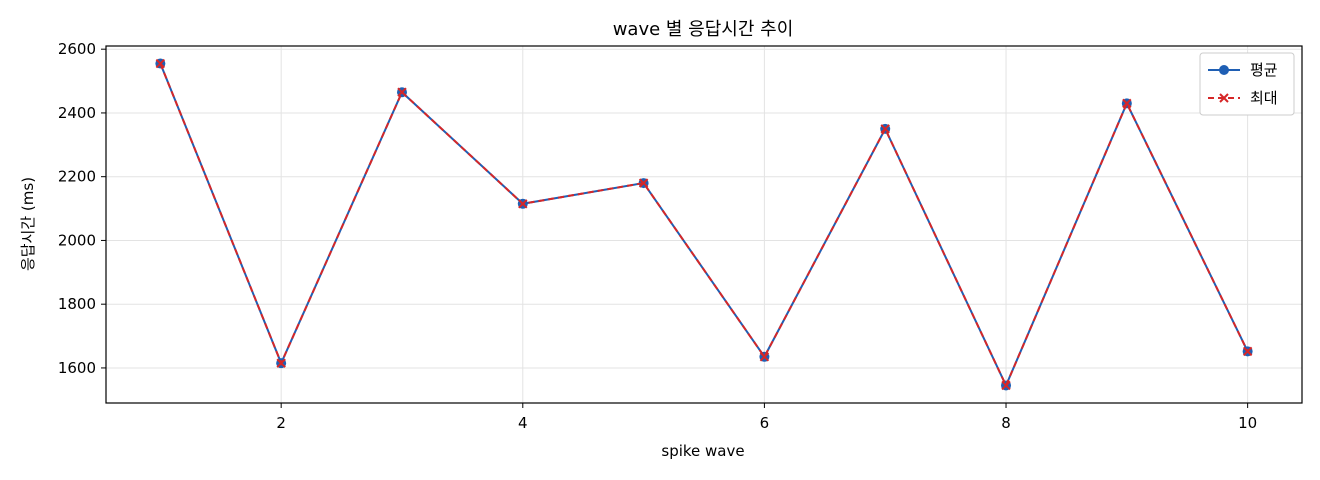 The image size is (1320, 480). Describe the element at coordinates (1006, 423) in the screenshot. I see `x-tick-label: 8` at that location.